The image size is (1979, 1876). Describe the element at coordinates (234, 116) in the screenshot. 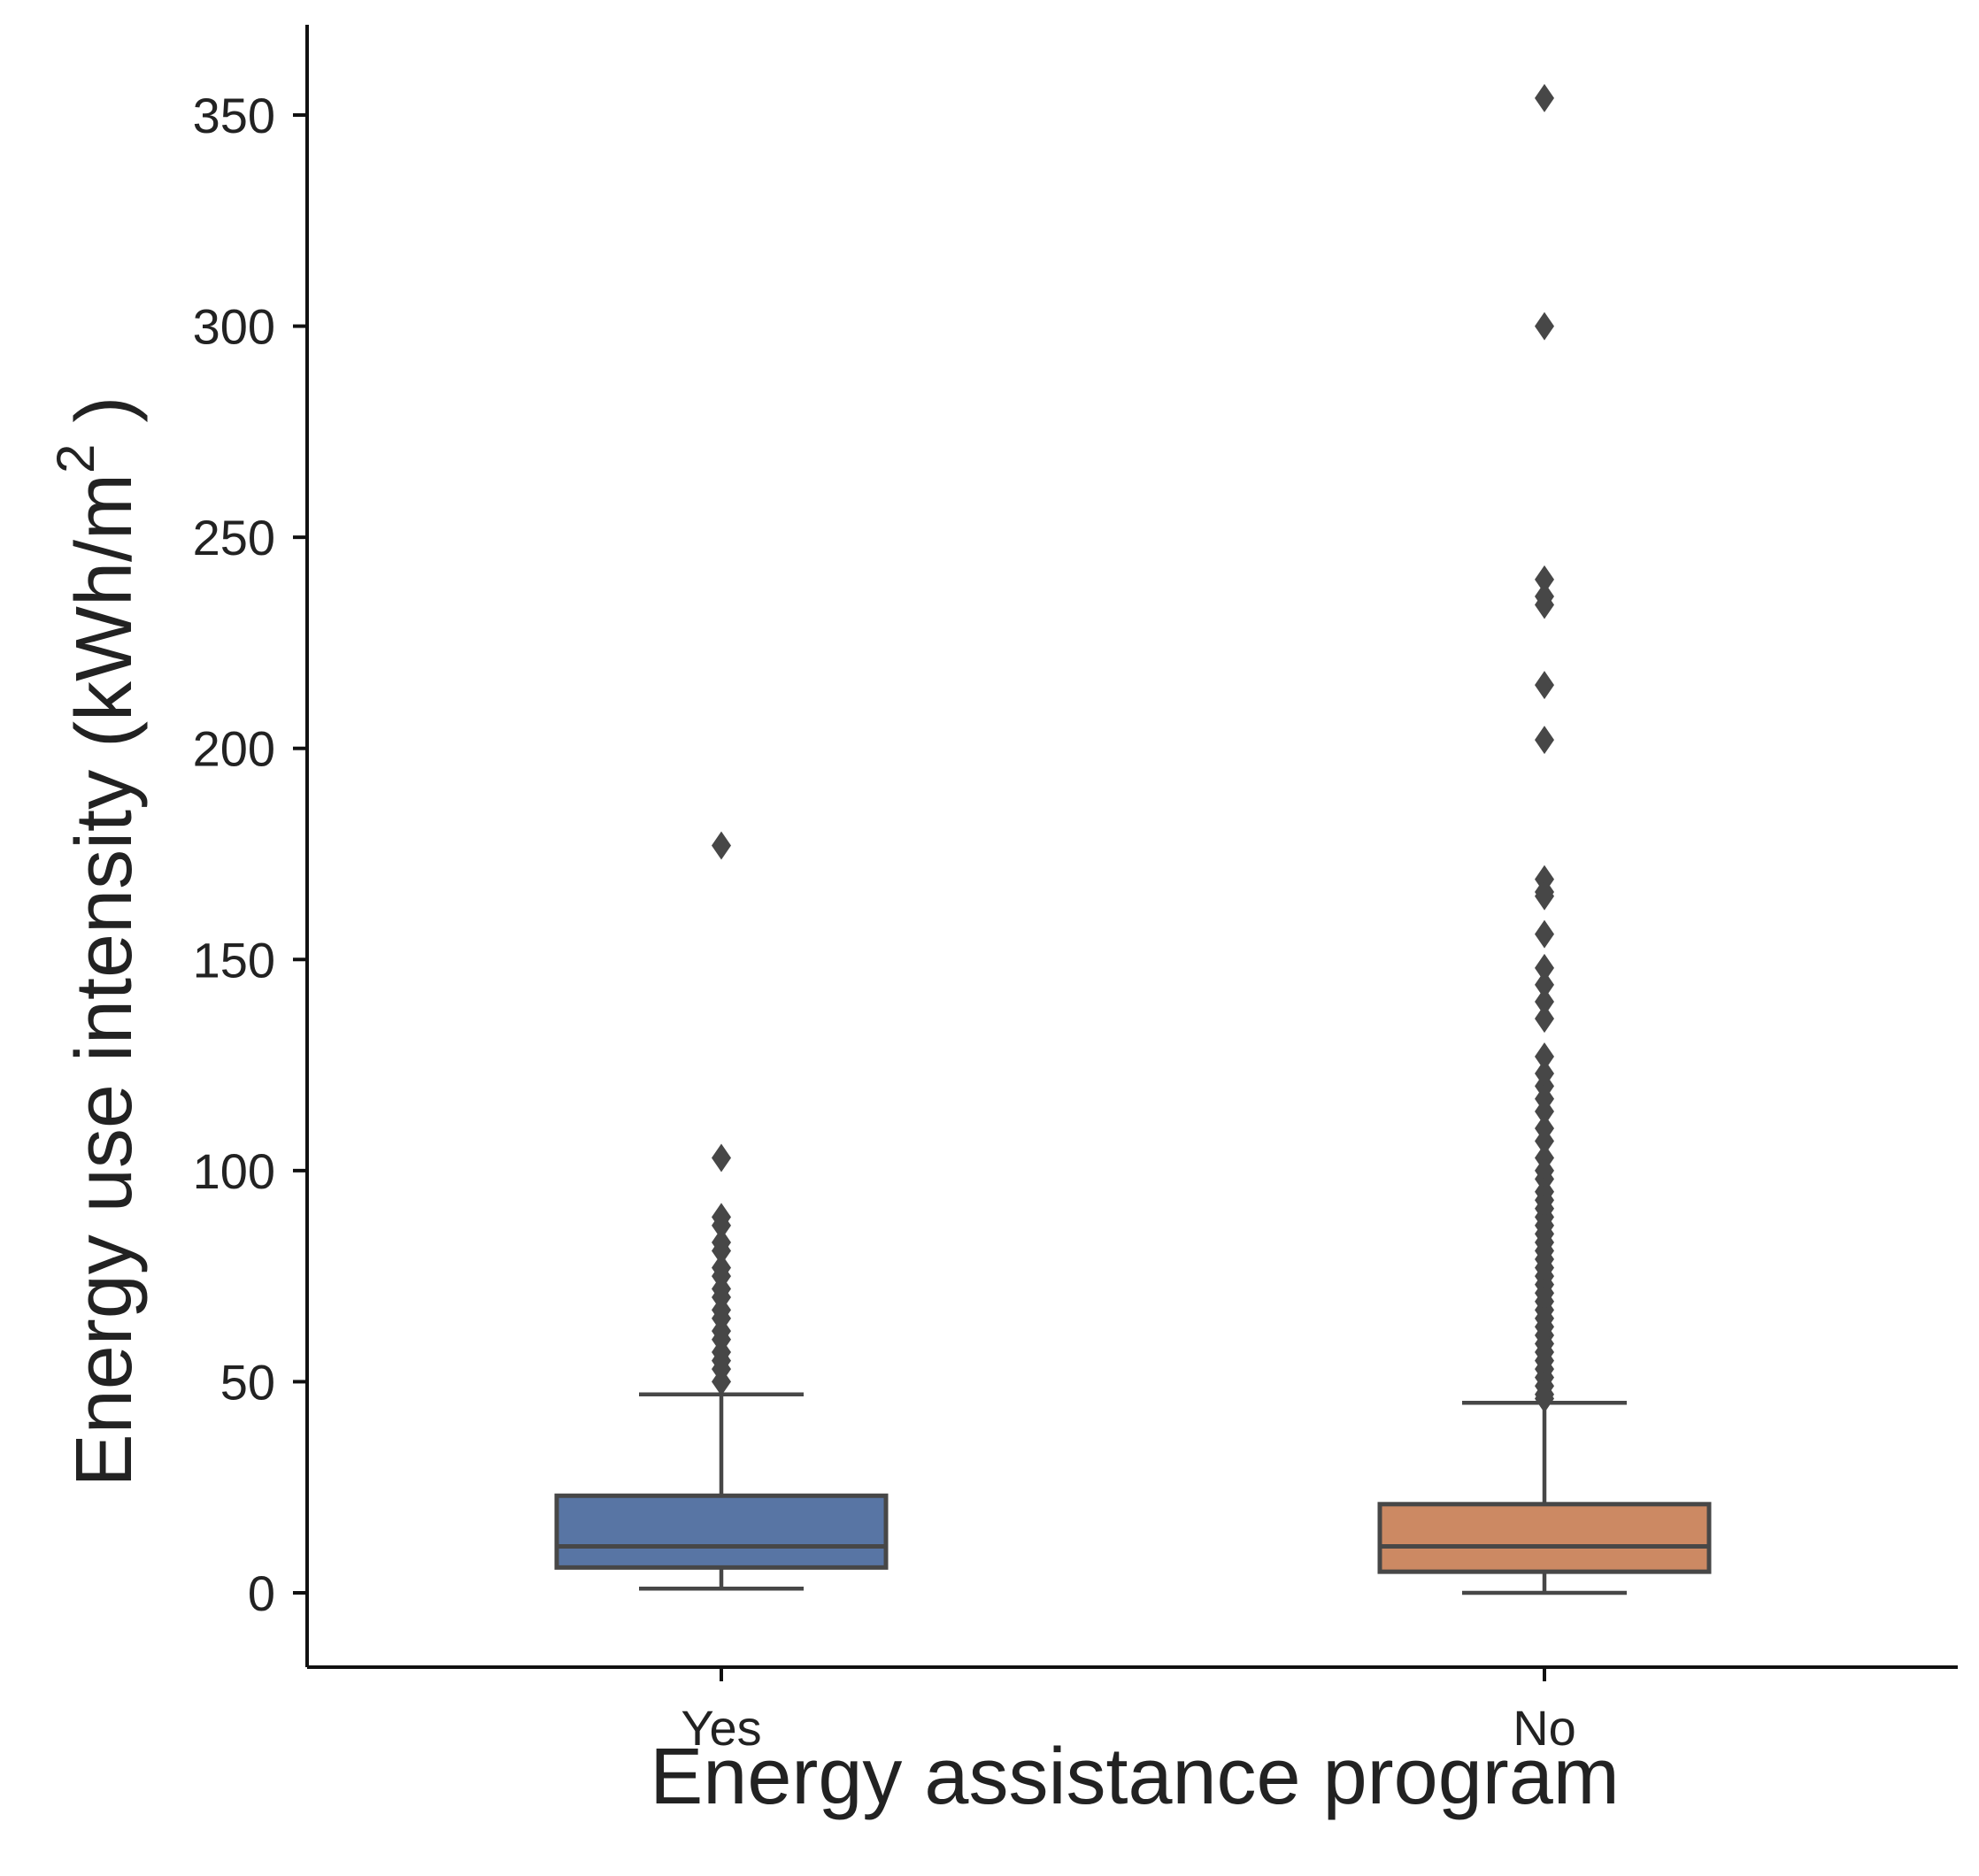

I see `y-tick-label: 350` at that location.